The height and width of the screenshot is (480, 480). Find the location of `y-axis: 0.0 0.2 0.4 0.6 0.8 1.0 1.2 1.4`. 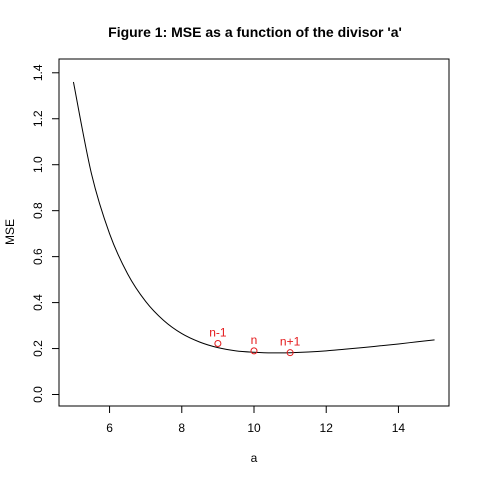

y-axis: 0.0 0.2 0.4 0.6 0.8 1.0 1.2 1.4 is located at coordinates (45, 233).